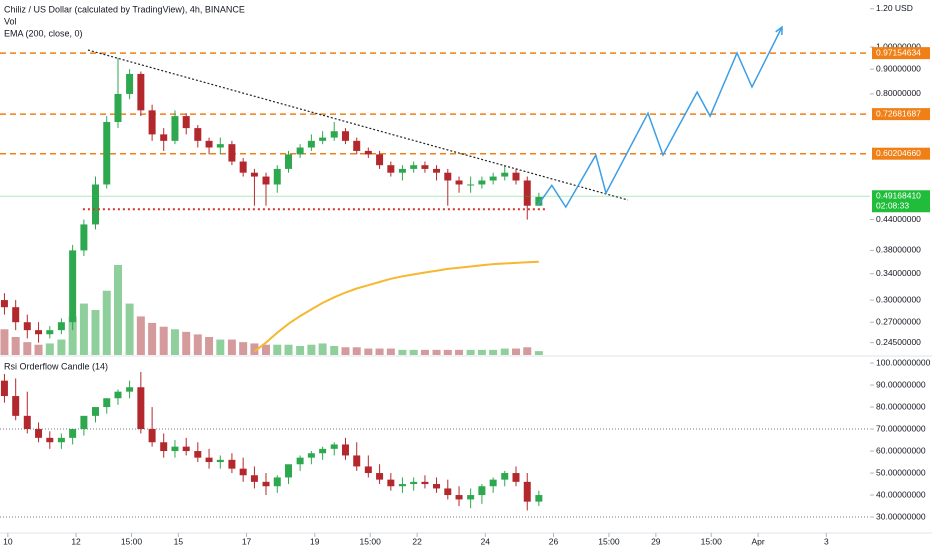 The image size is (932, 550). What do you see at coordinates (43, 33) in the screenshot?
I see `legend-ema: EMA (200, close, 0)` at bounding box center [43, 33].